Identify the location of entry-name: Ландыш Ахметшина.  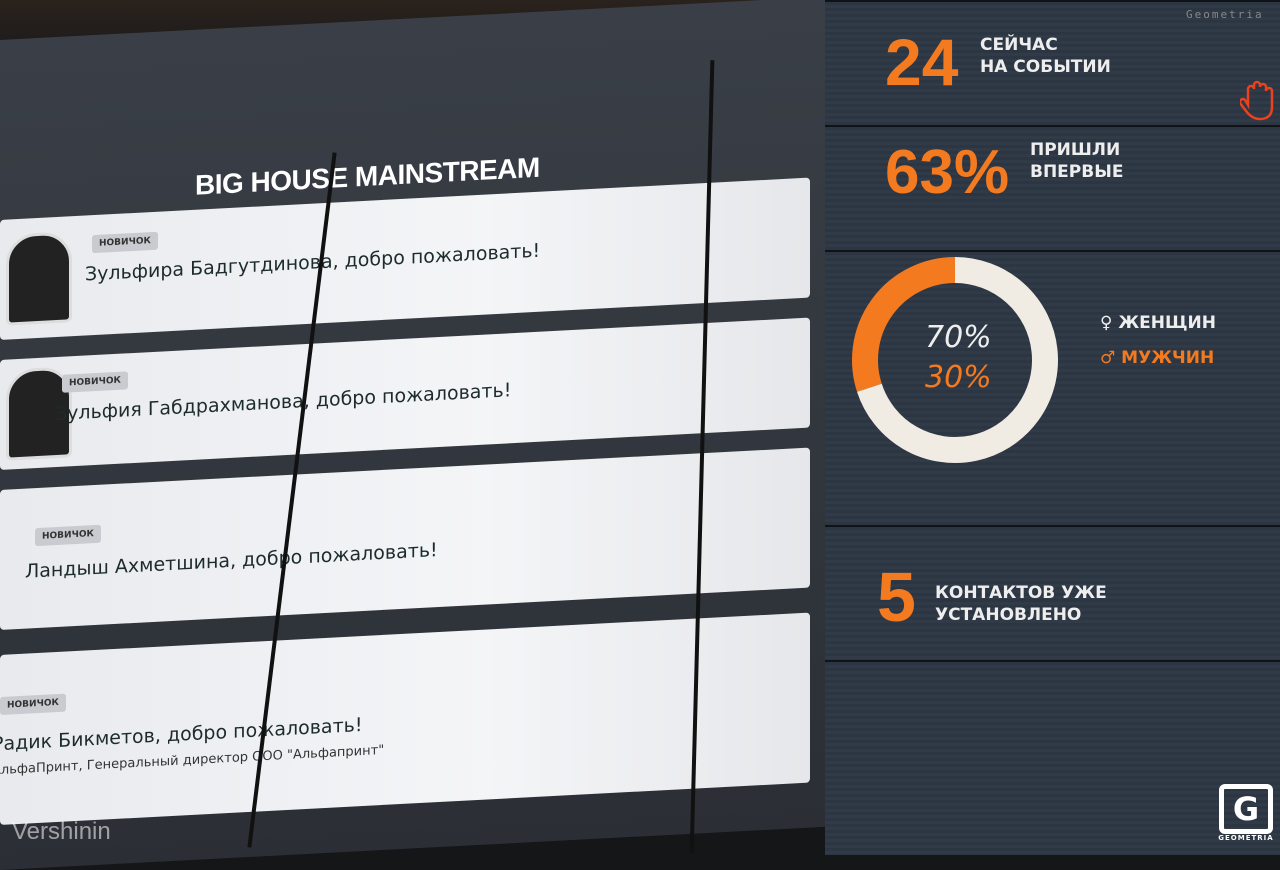
(128, 566).